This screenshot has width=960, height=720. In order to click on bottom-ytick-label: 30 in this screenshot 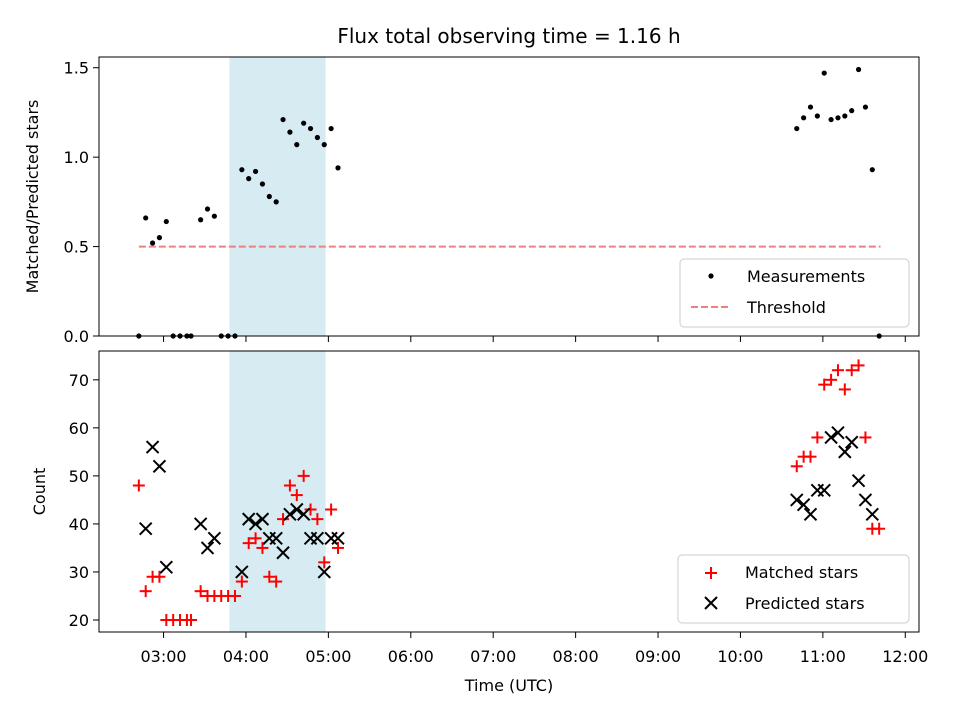, I will do `click(79, 572)`.